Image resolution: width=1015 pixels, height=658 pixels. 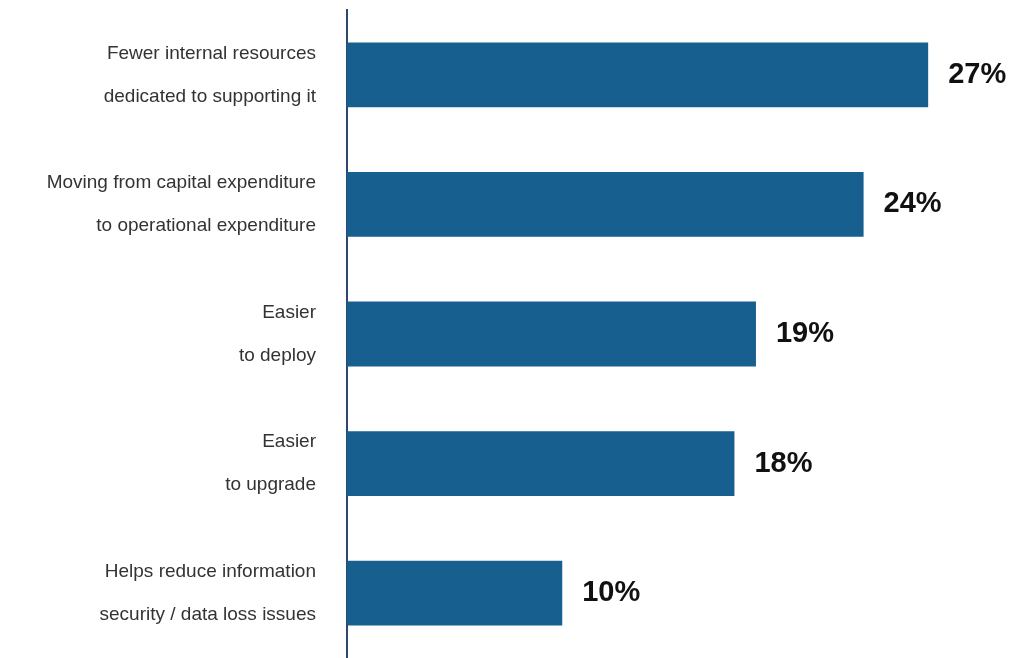 I want to click on data-label: 24%, so click(x=912, y=202).